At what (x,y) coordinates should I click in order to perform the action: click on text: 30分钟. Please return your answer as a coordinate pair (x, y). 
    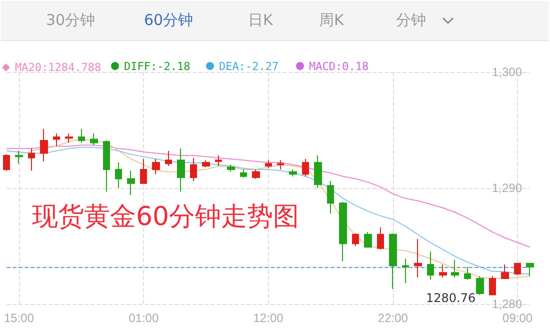
    Looking at the image, I should click on (71, 20).